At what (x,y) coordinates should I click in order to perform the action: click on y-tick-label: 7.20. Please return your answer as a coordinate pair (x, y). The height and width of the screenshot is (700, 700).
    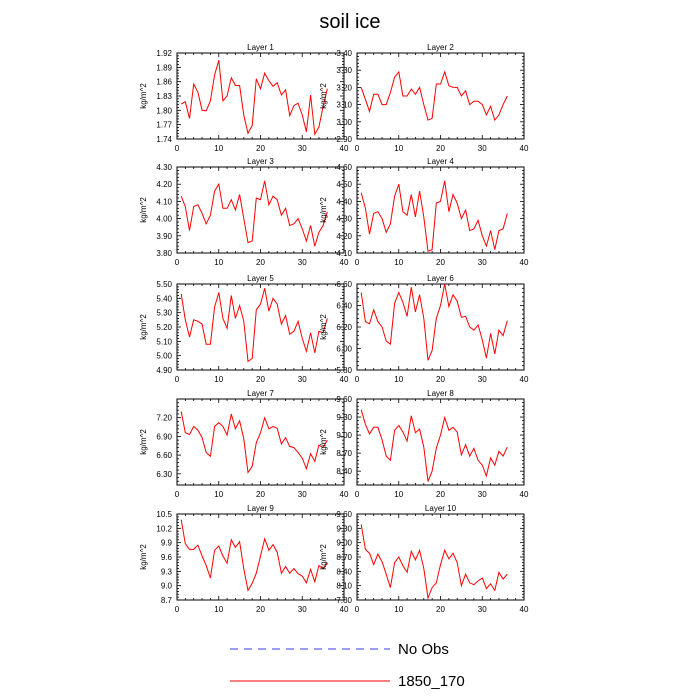
    Looking at the image, I should click on (164, 418).